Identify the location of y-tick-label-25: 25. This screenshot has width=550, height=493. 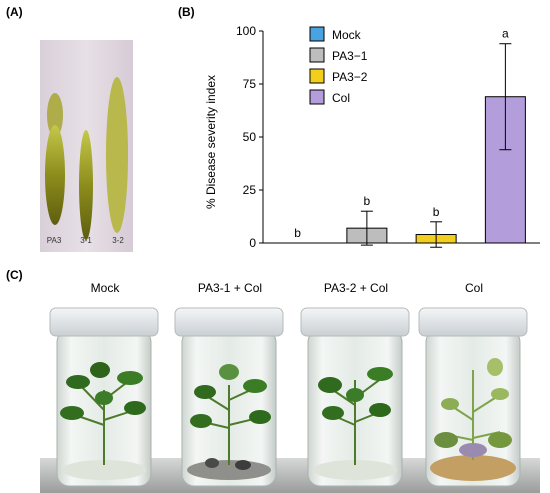
(250, 190).